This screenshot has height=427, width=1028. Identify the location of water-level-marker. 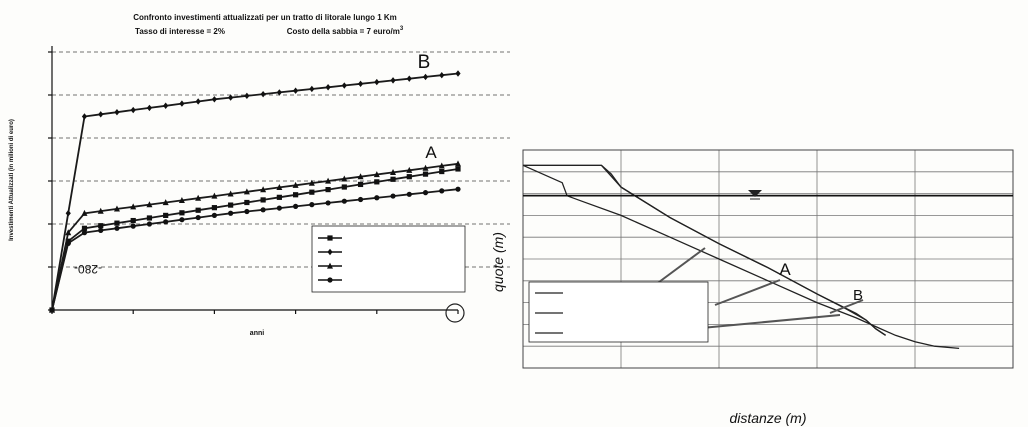
(755, 193).